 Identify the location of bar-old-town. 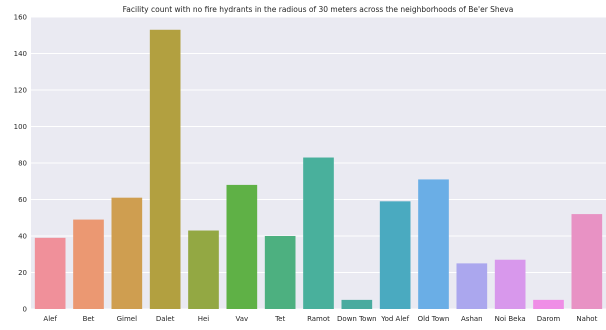
(433, 244).